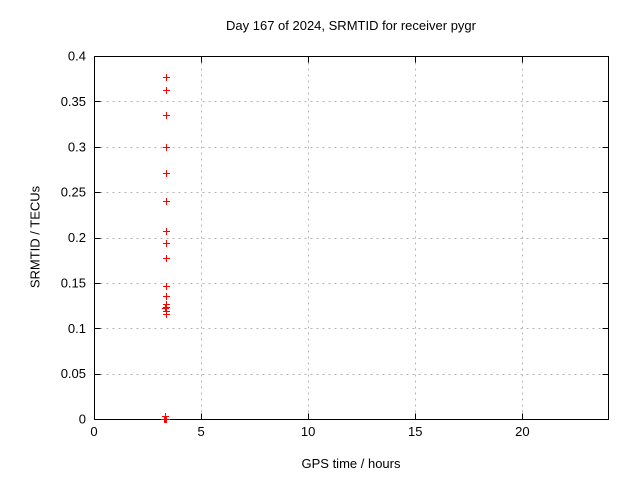 The image size is (640, 480). I want to click on x-axis-title: GPS time / hours, so click(351, 463).